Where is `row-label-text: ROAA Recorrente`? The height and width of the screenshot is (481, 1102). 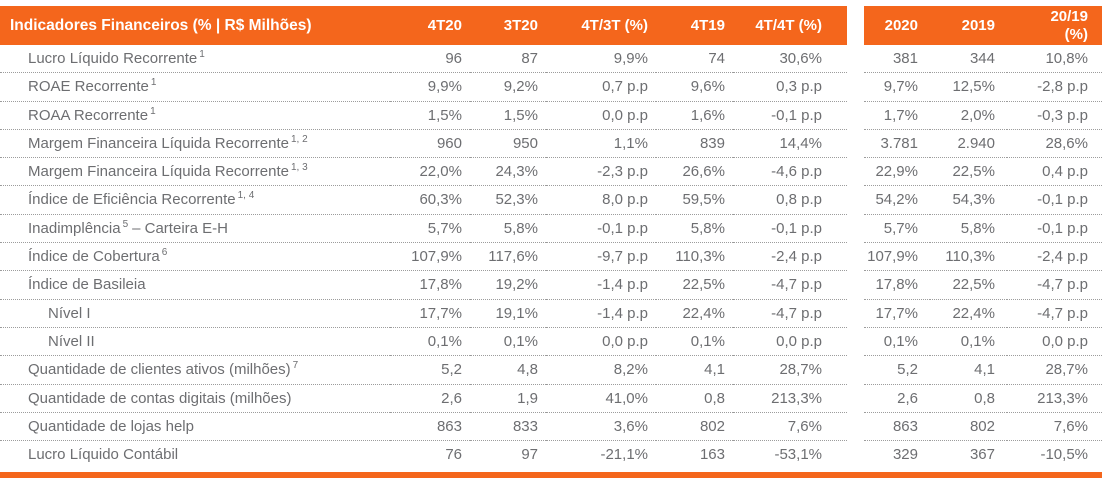
row-label-text: ROAA Recorrente is located at coordinates (88, 115).